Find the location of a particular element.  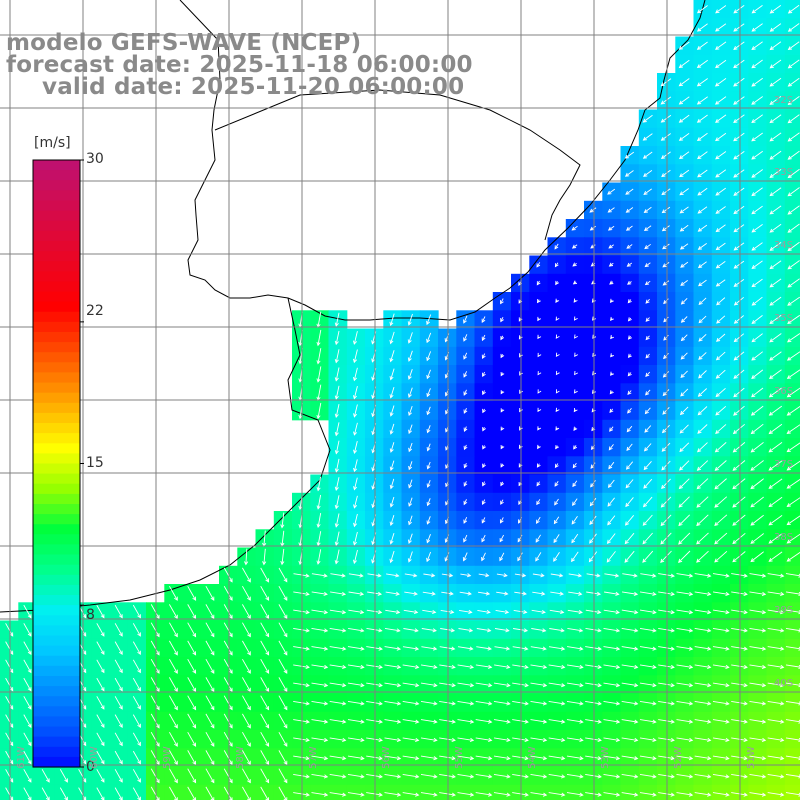

lon-label: 55W is located at coordinates (459, 757).